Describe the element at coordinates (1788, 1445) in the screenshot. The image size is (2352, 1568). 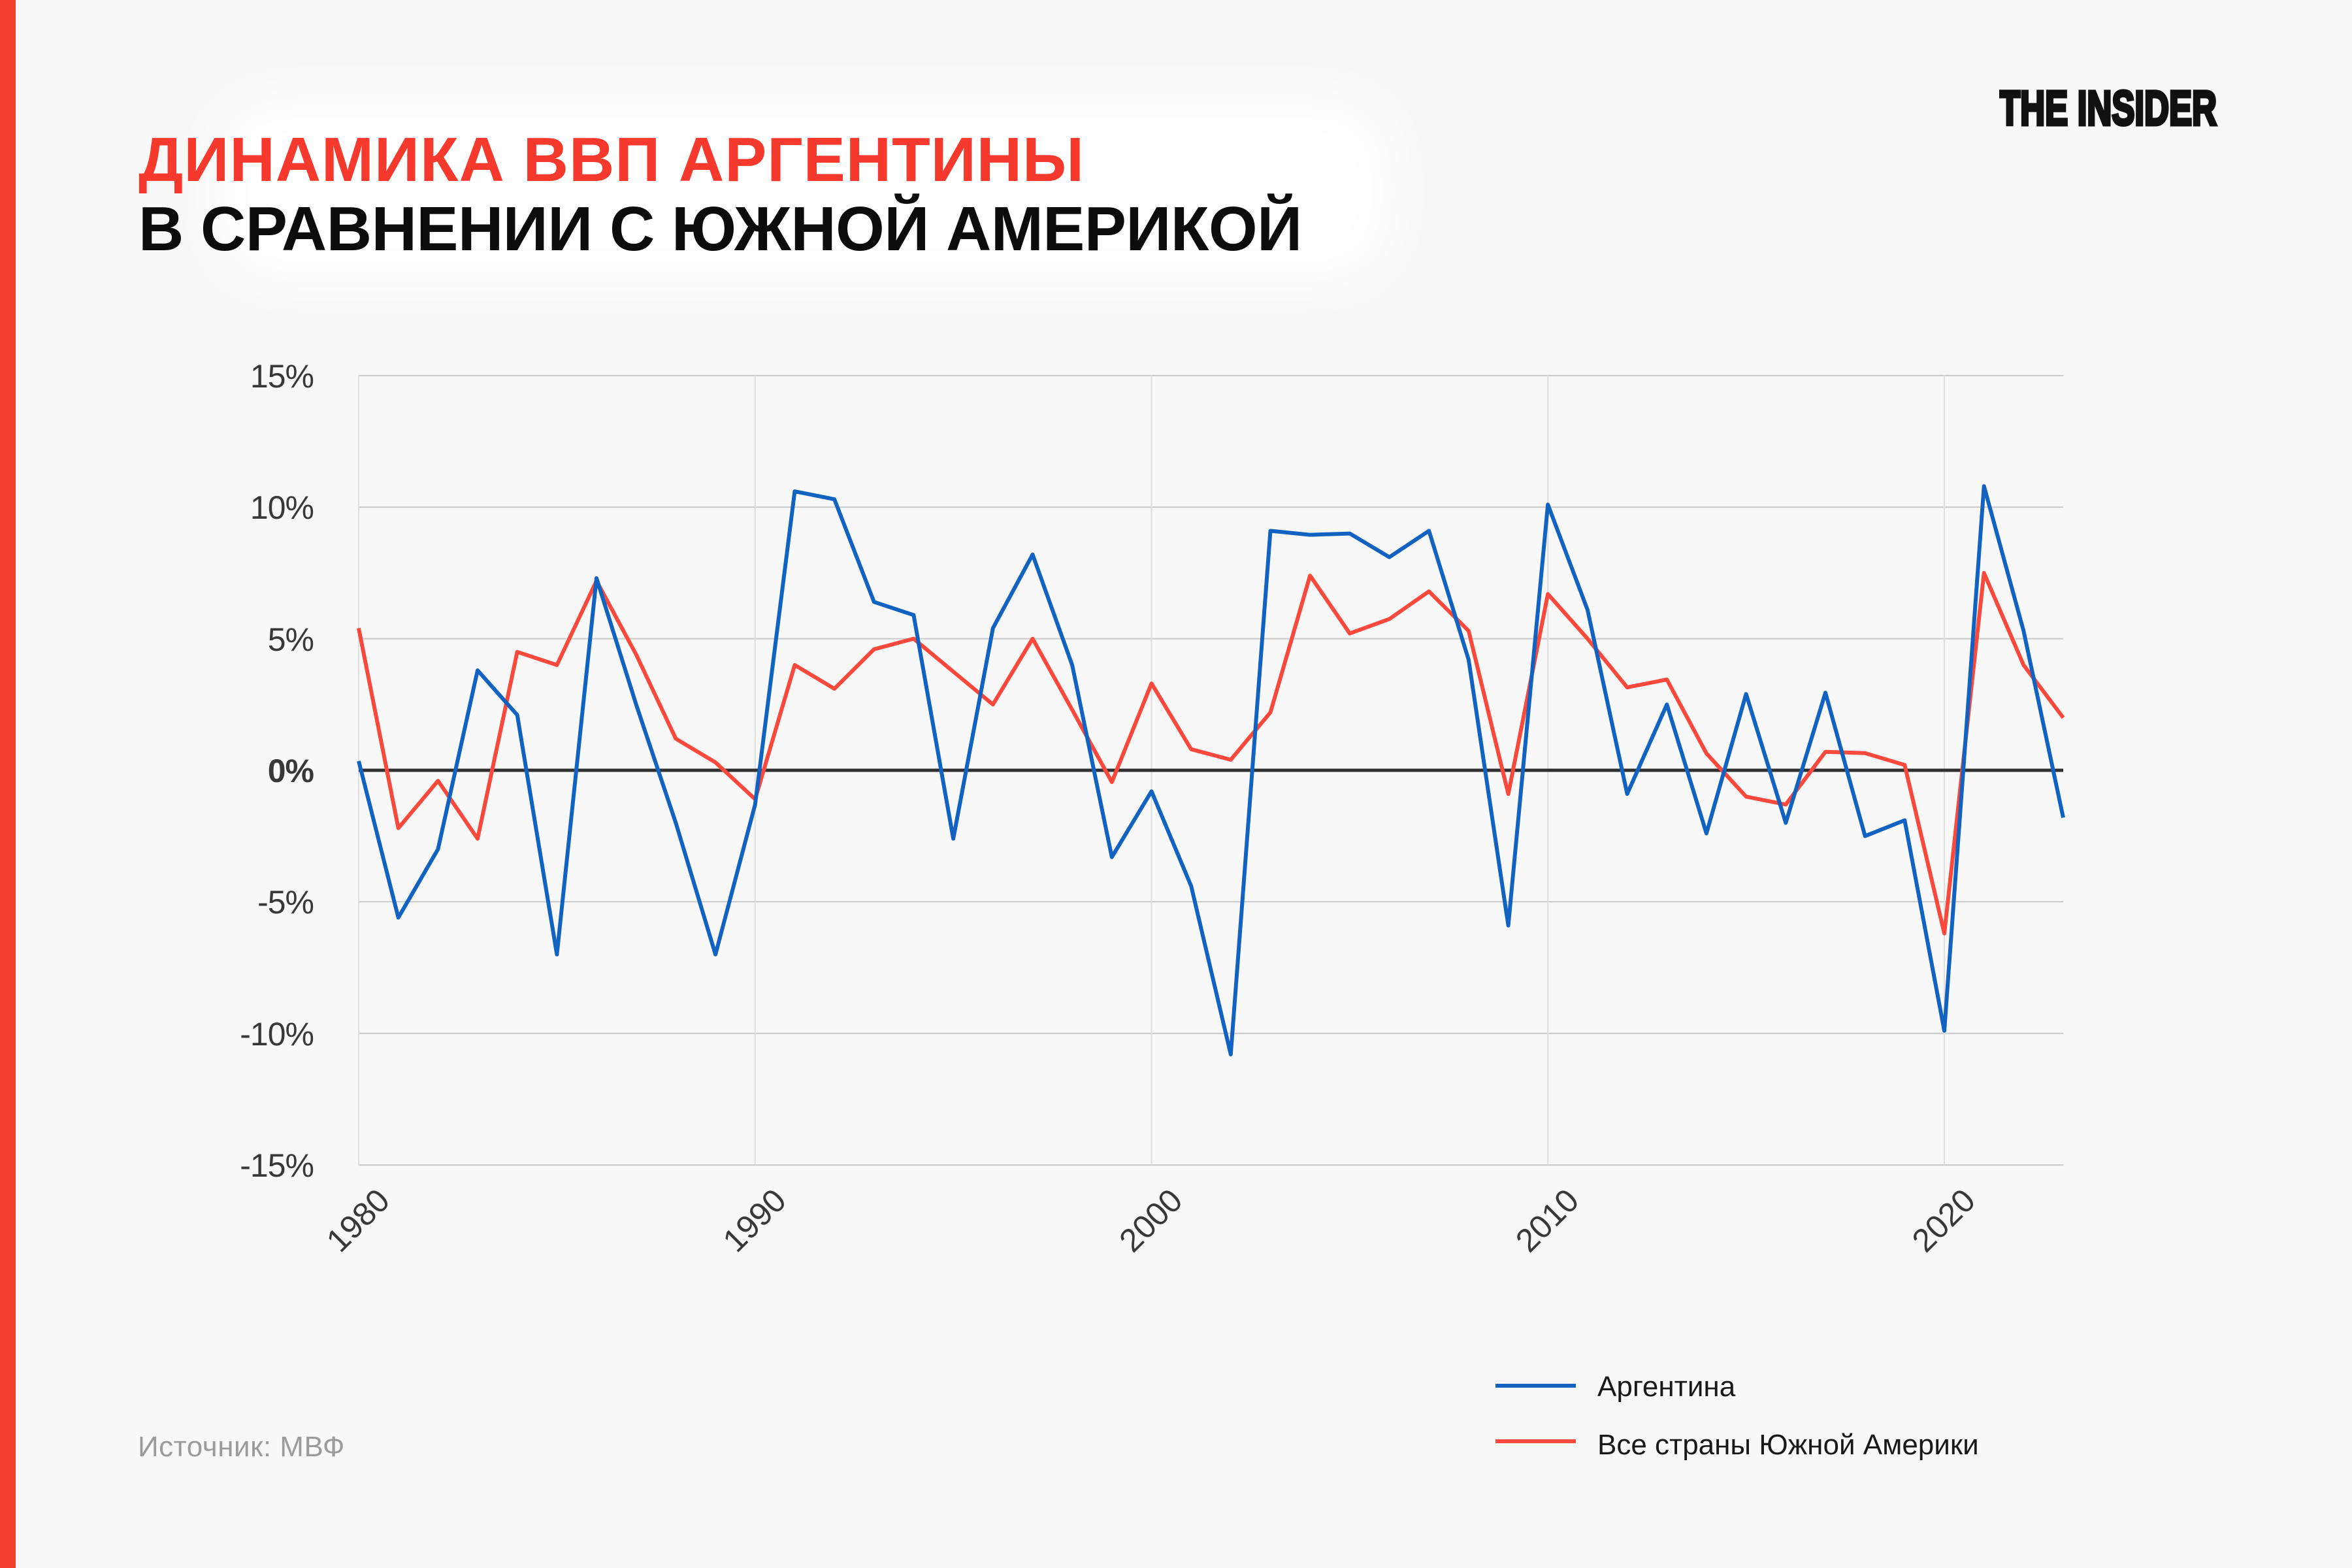
I see `svg-text: Все страны Южной Америки` at that location.